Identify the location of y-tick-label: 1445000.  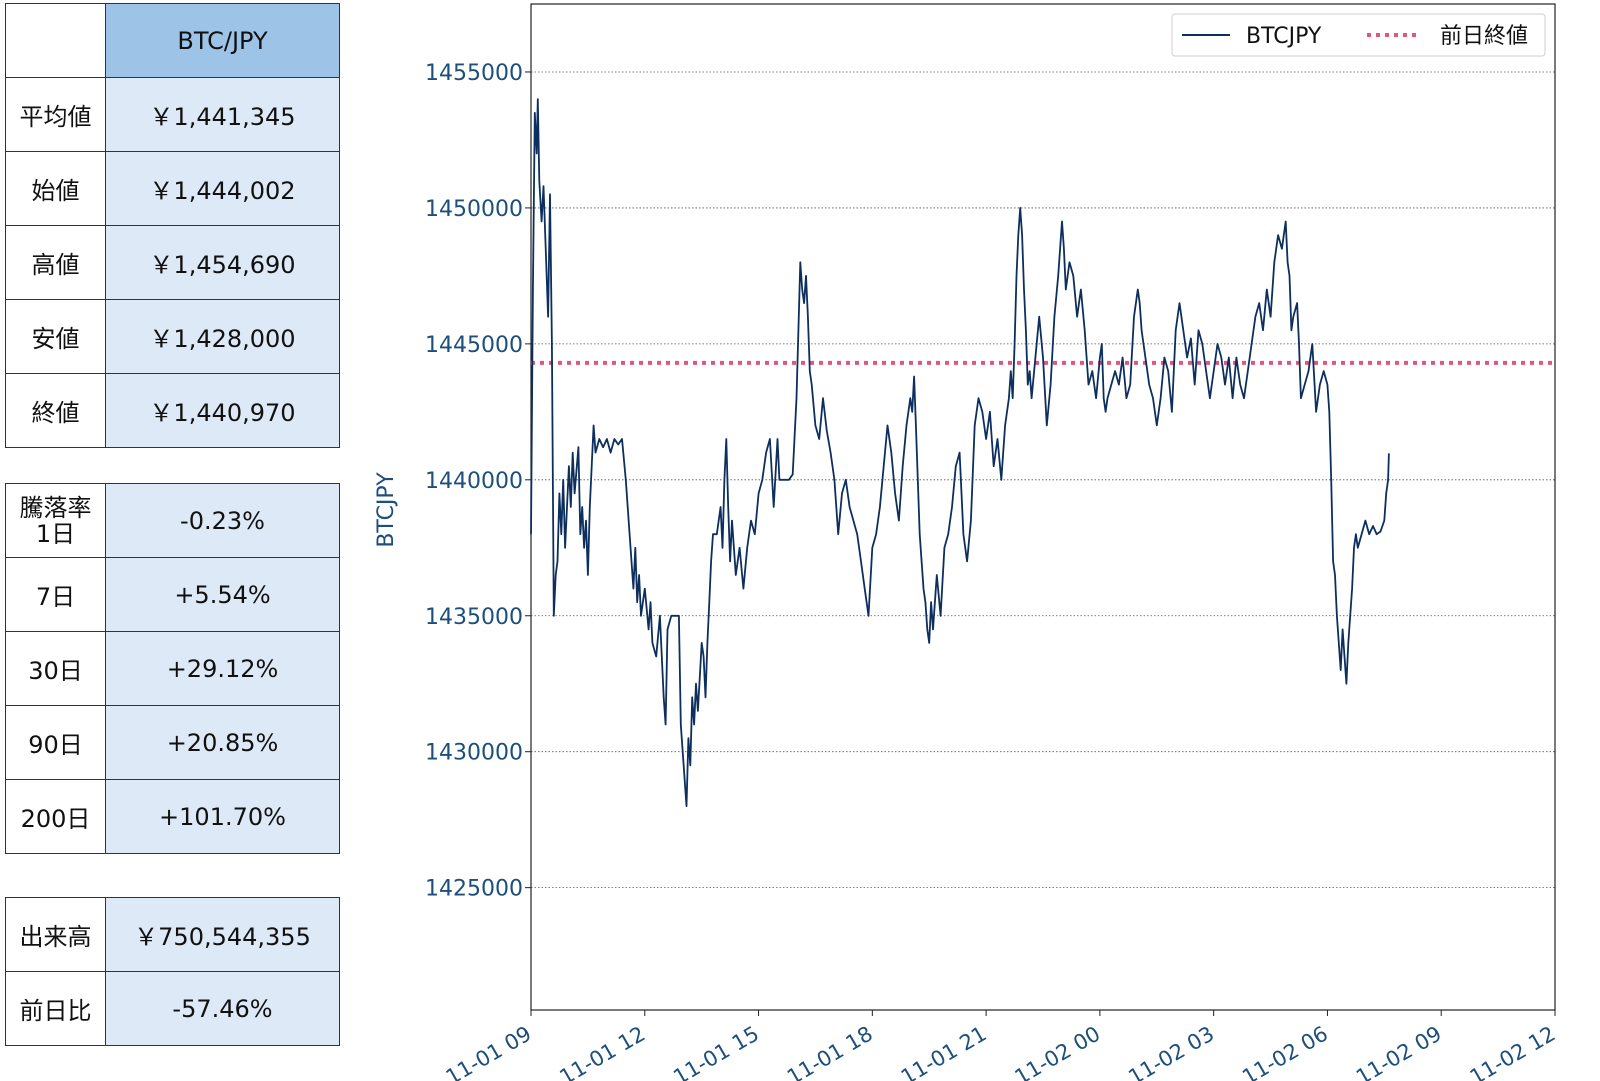
(474, 345).